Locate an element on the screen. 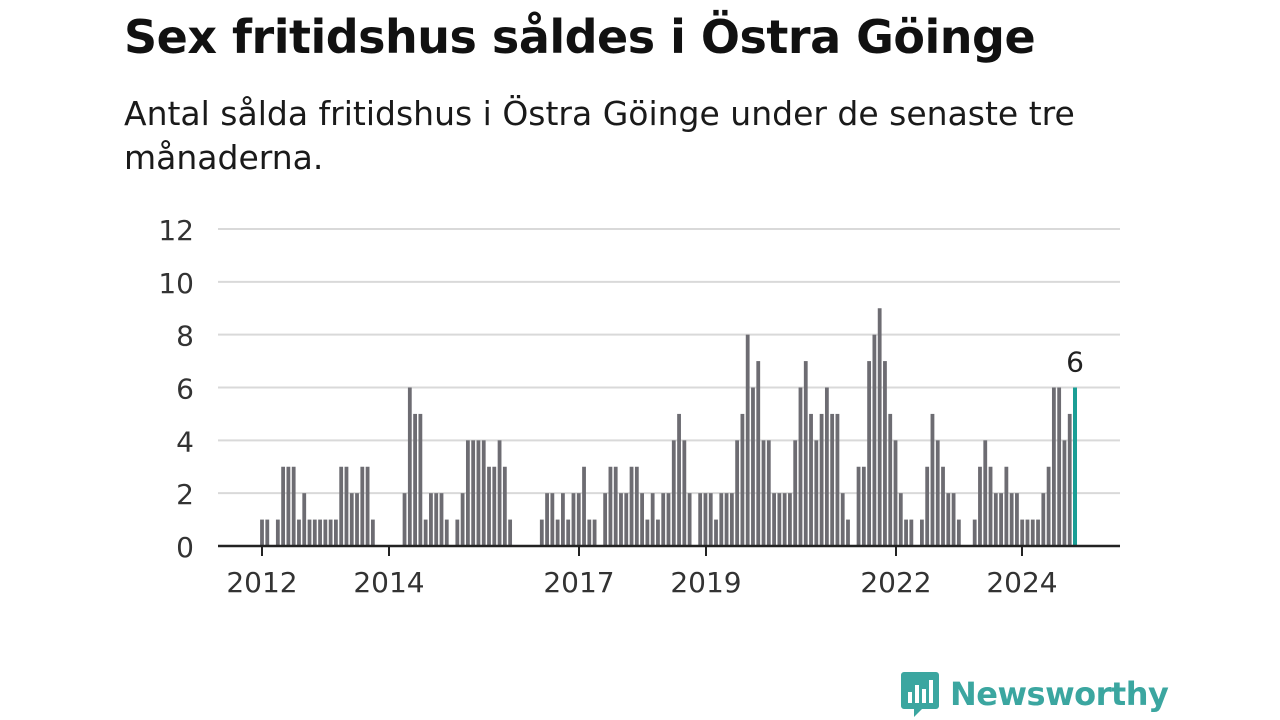 Image resolution: width=1280 pixels, height=720 pixels. y-tick-label: 6 is located at coordinates (185, 389).